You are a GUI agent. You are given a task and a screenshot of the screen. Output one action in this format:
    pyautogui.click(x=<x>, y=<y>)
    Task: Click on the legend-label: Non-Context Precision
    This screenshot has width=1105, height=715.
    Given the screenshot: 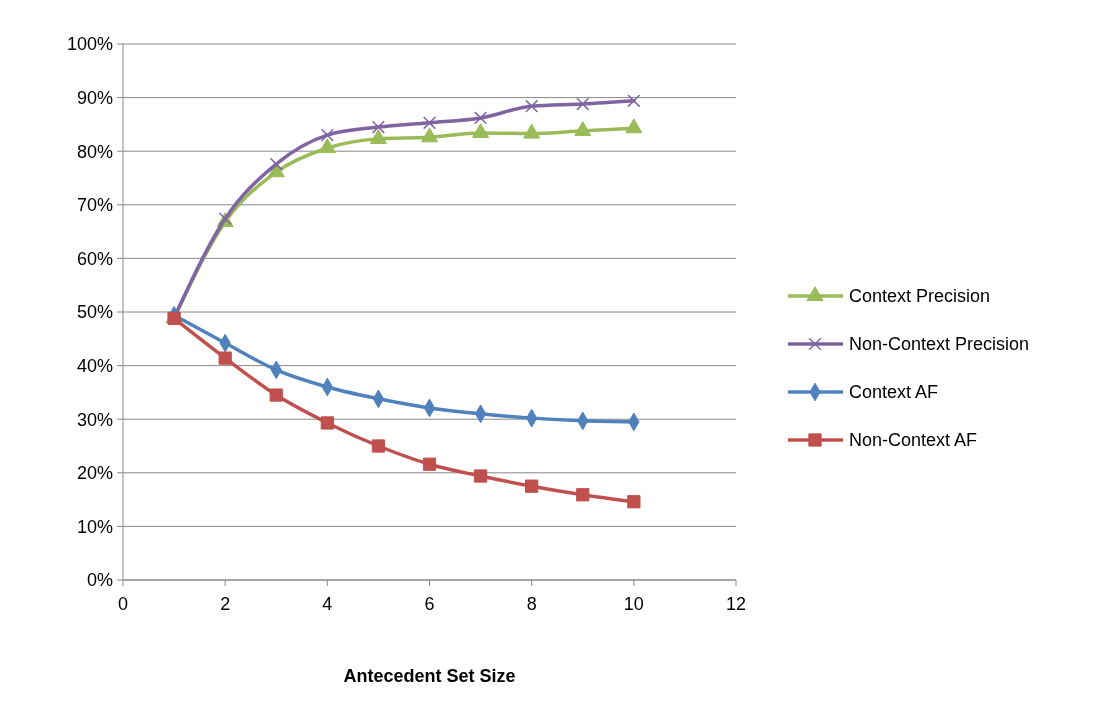 What is the action you would take?
    pyautogui.click(x=939, y=344)
    